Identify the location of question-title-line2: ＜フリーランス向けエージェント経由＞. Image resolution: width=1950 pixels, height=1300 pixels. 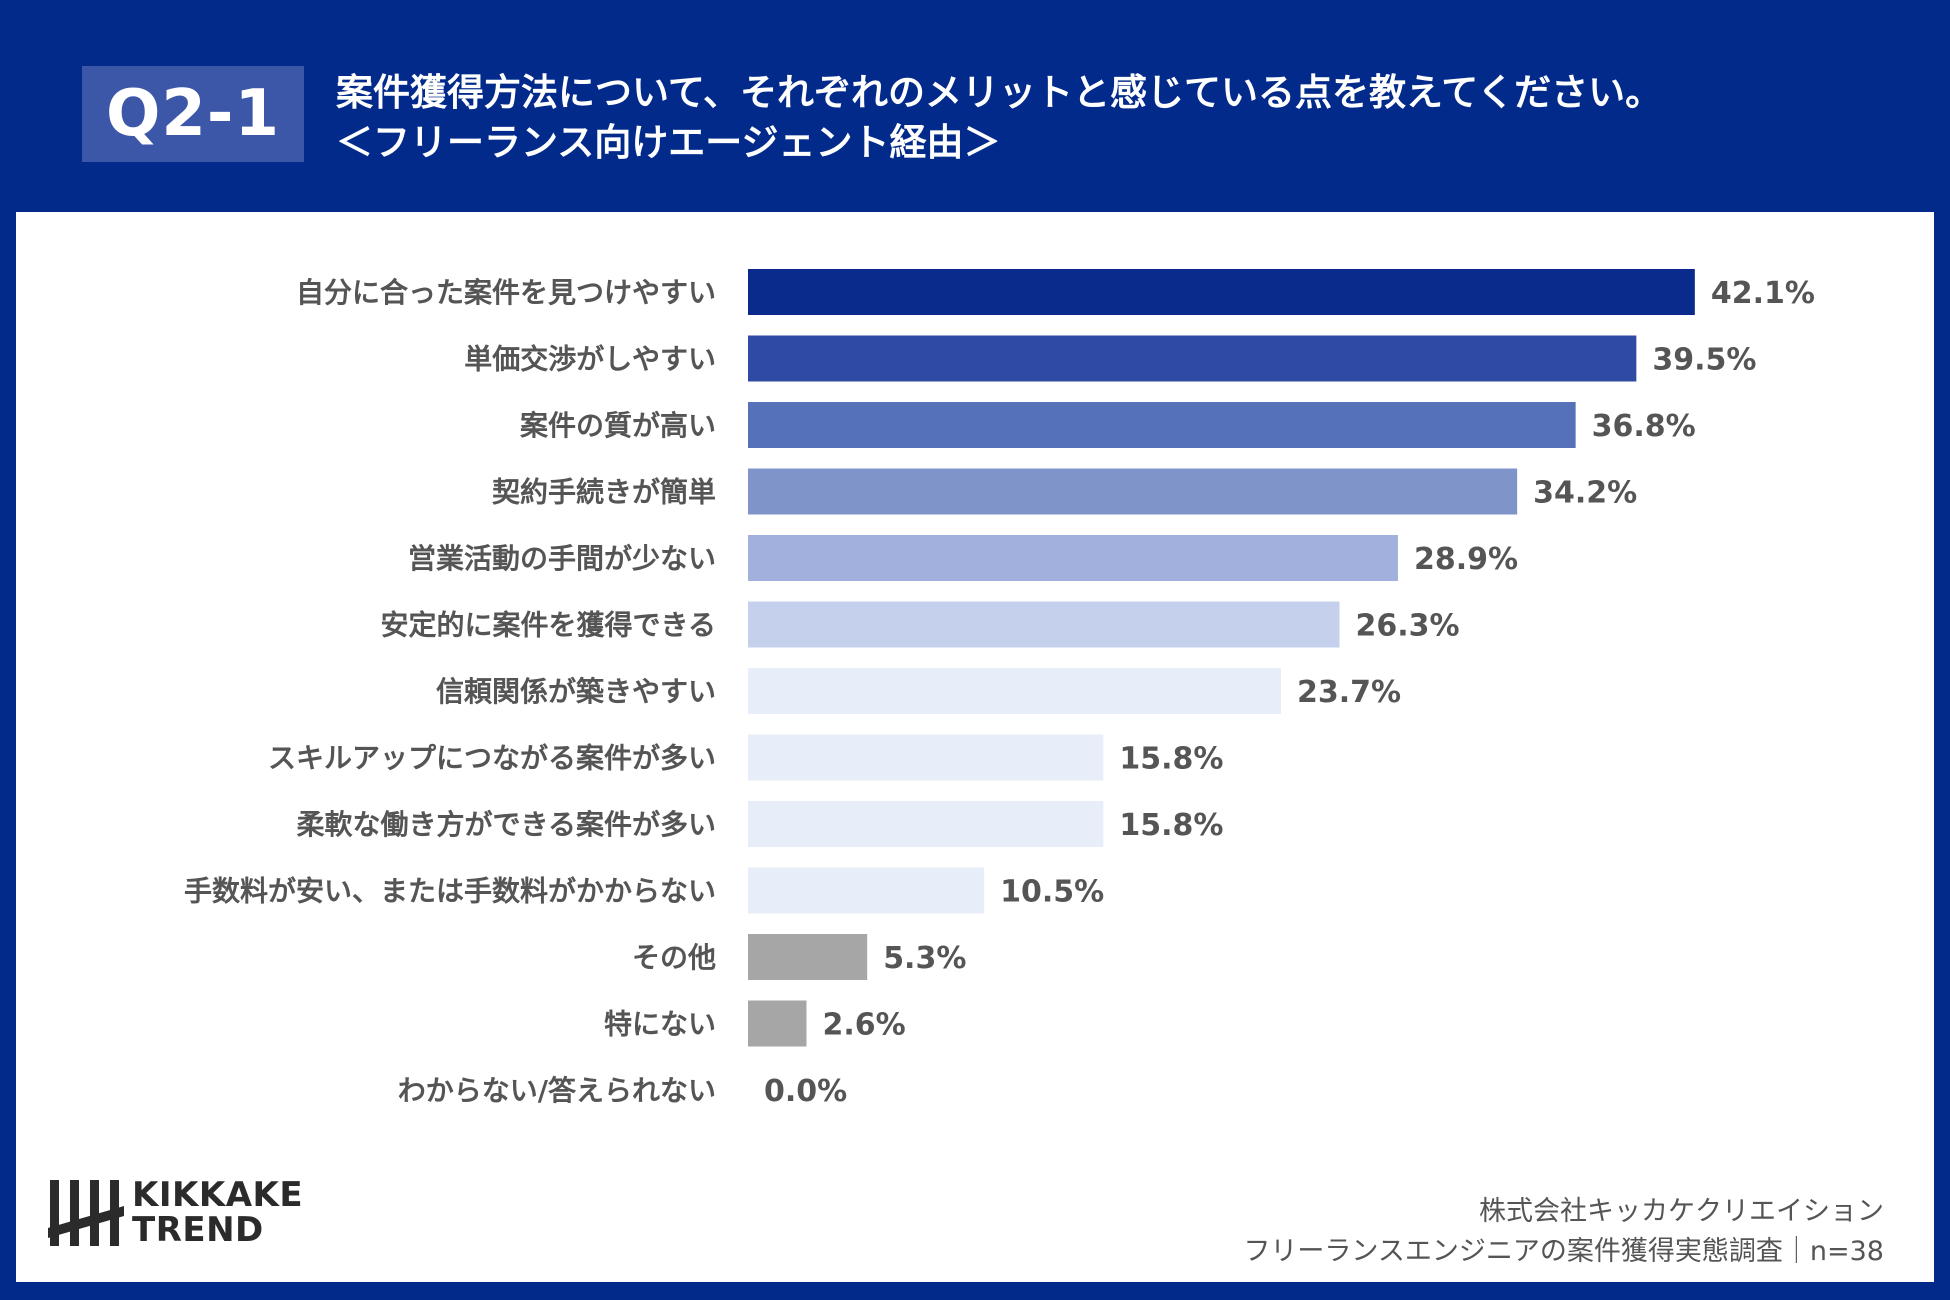
(668, 142).